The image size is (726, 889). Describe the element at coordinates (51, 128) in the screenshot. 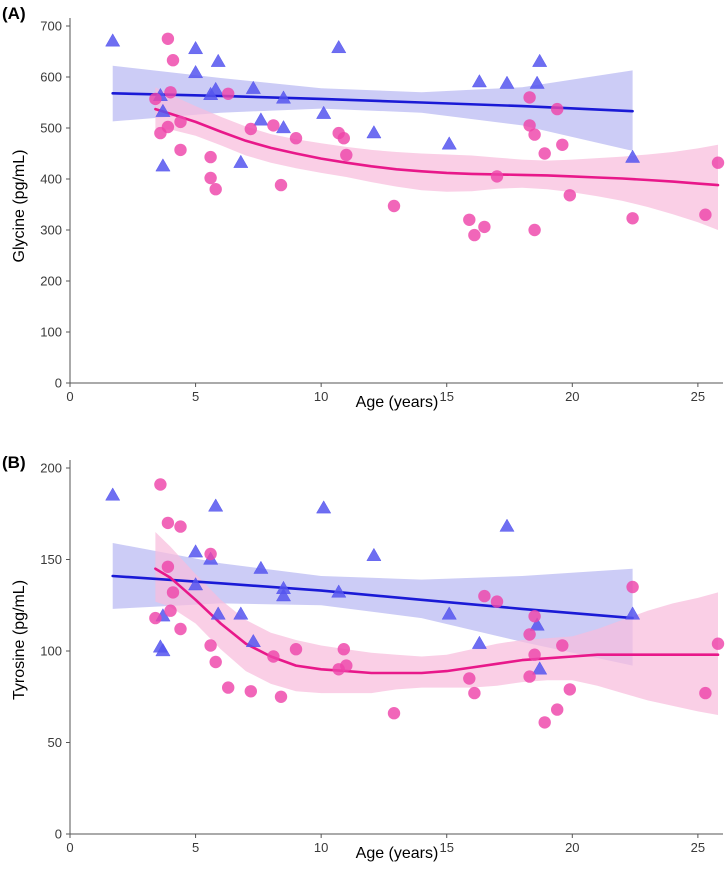

I see `panel-a-y-tick-label: 500` at that location.